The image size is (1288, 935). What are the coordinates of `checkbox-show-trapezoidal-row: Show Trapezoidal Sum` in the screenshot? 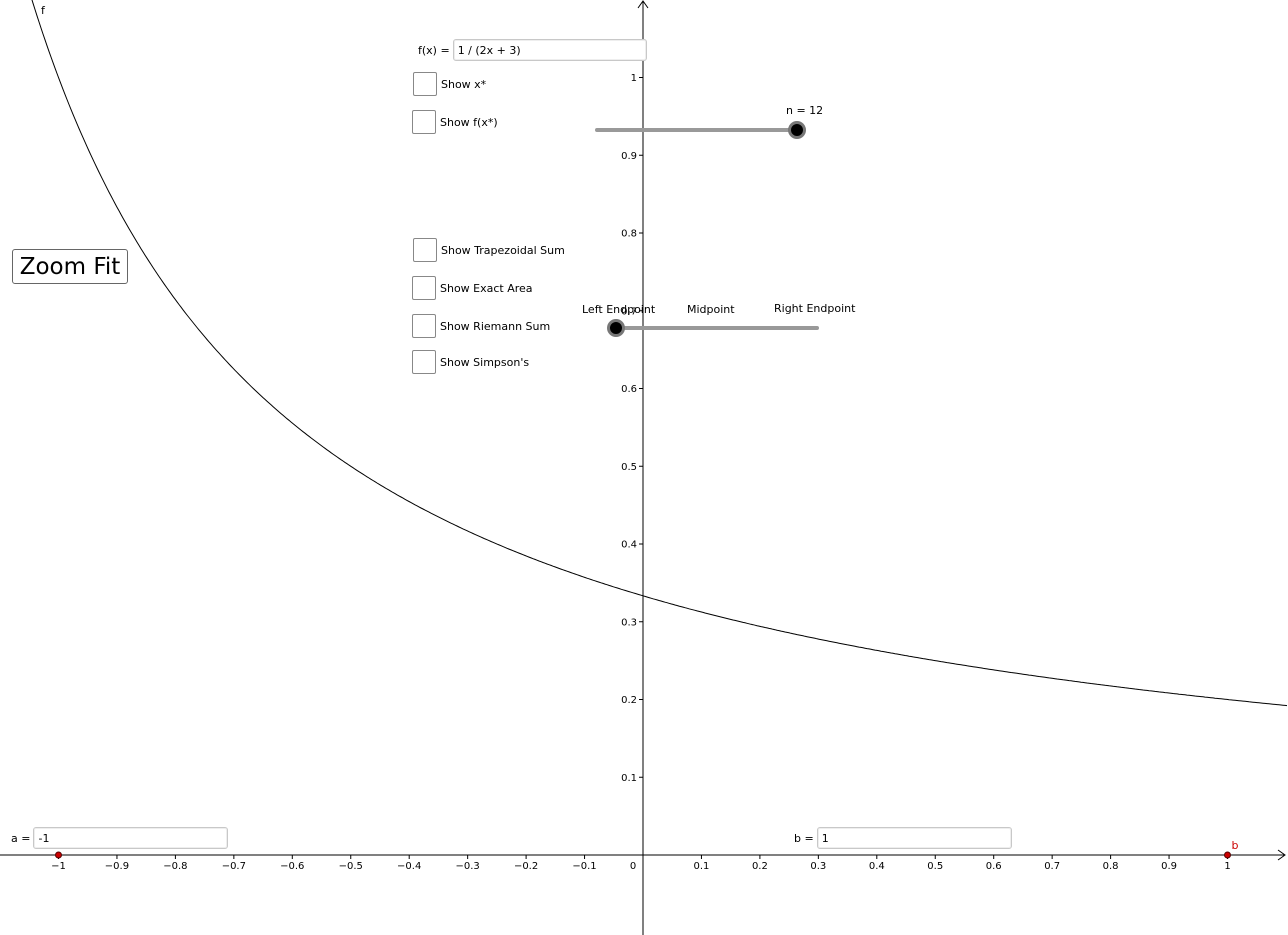 It's located at (489, 250).